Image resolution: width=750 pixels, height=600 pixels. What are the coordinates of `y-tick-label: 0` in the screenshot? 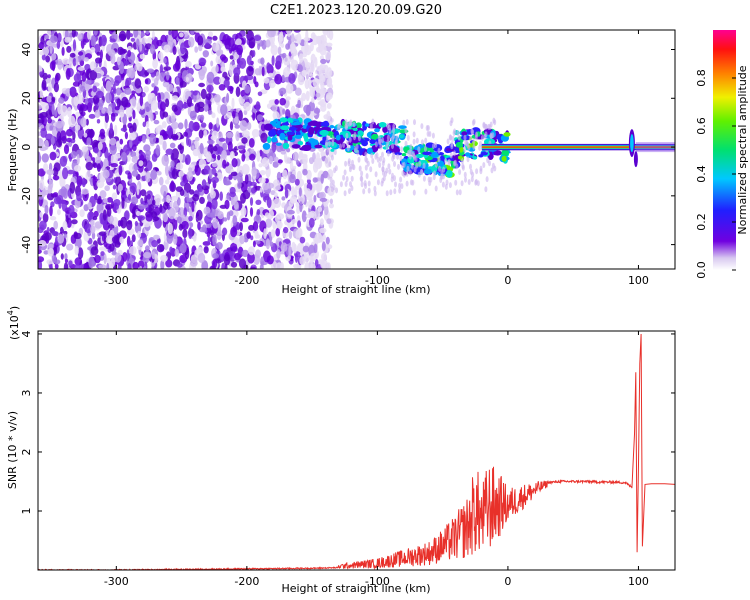 It's located at (26, 147).